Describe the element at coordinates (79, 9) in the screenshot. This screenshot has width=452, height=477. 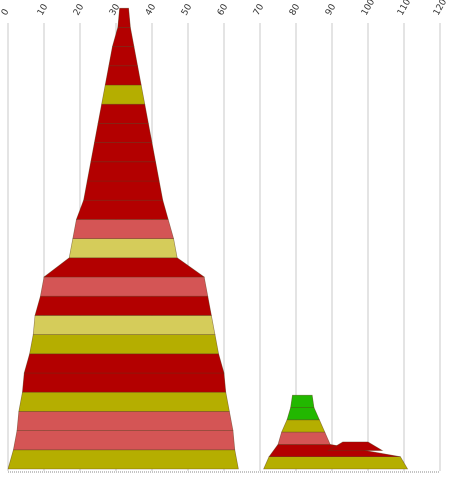
I see `x-tick-label-20: 20` at that location.